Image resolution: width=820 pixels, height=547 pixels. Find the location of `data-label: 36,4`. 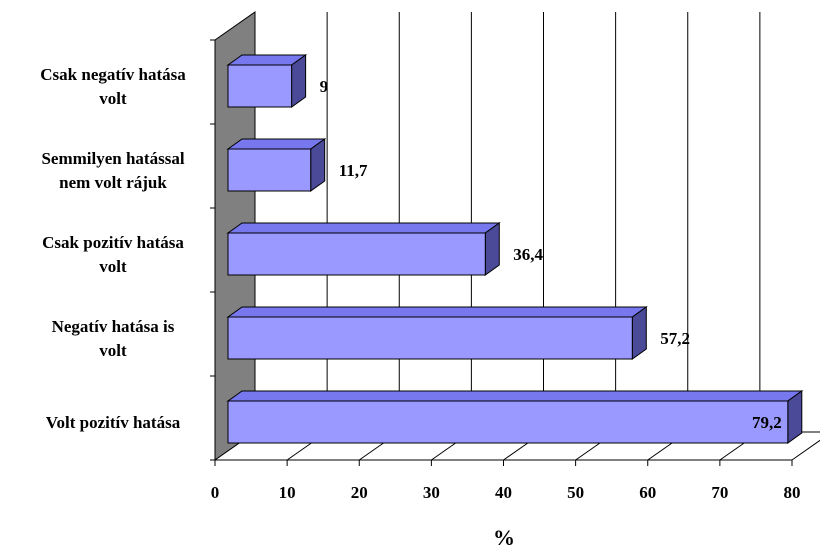

data-label: 36,4 is located at coordinates (528, 254).